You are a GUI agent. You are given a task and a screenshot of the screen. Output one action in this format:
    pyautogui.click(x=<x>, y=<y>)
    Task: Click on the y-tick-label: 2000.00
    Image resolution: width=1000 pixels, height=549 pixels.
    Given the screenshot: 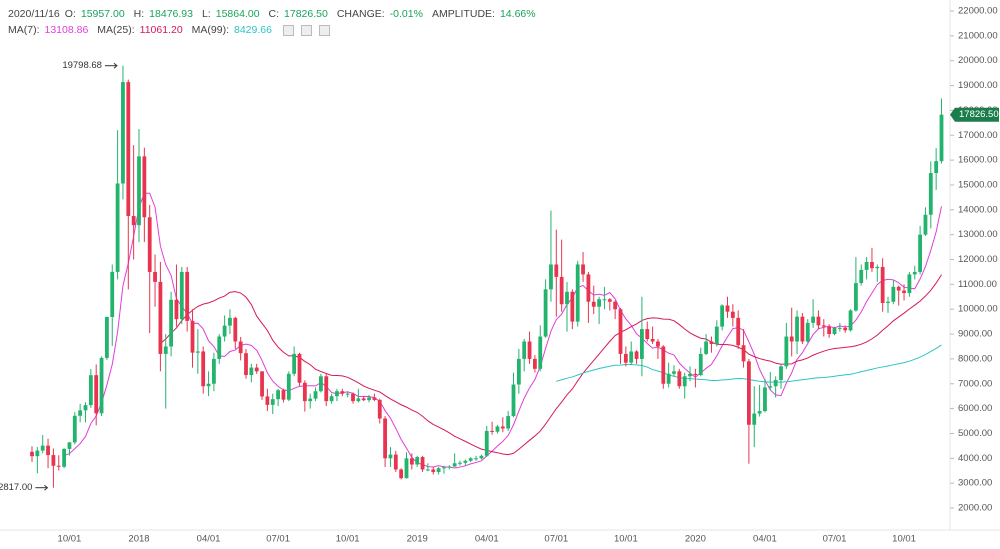 What is the action you would take?
    pyautogui.click(x=975, y=508)
    